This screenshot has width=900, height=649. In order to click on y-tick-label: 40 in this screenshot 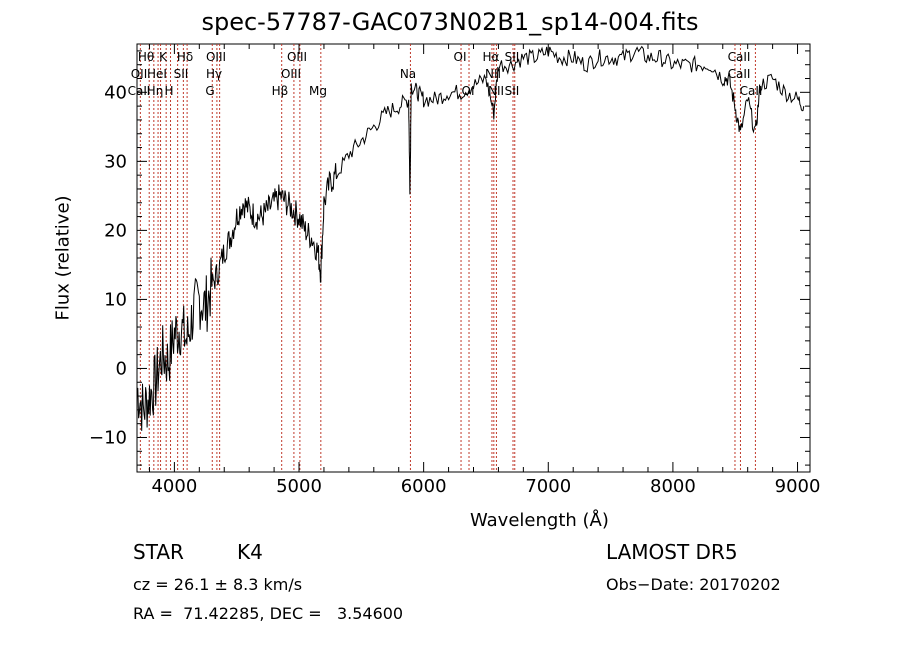, I will do `click(115, 92)`.